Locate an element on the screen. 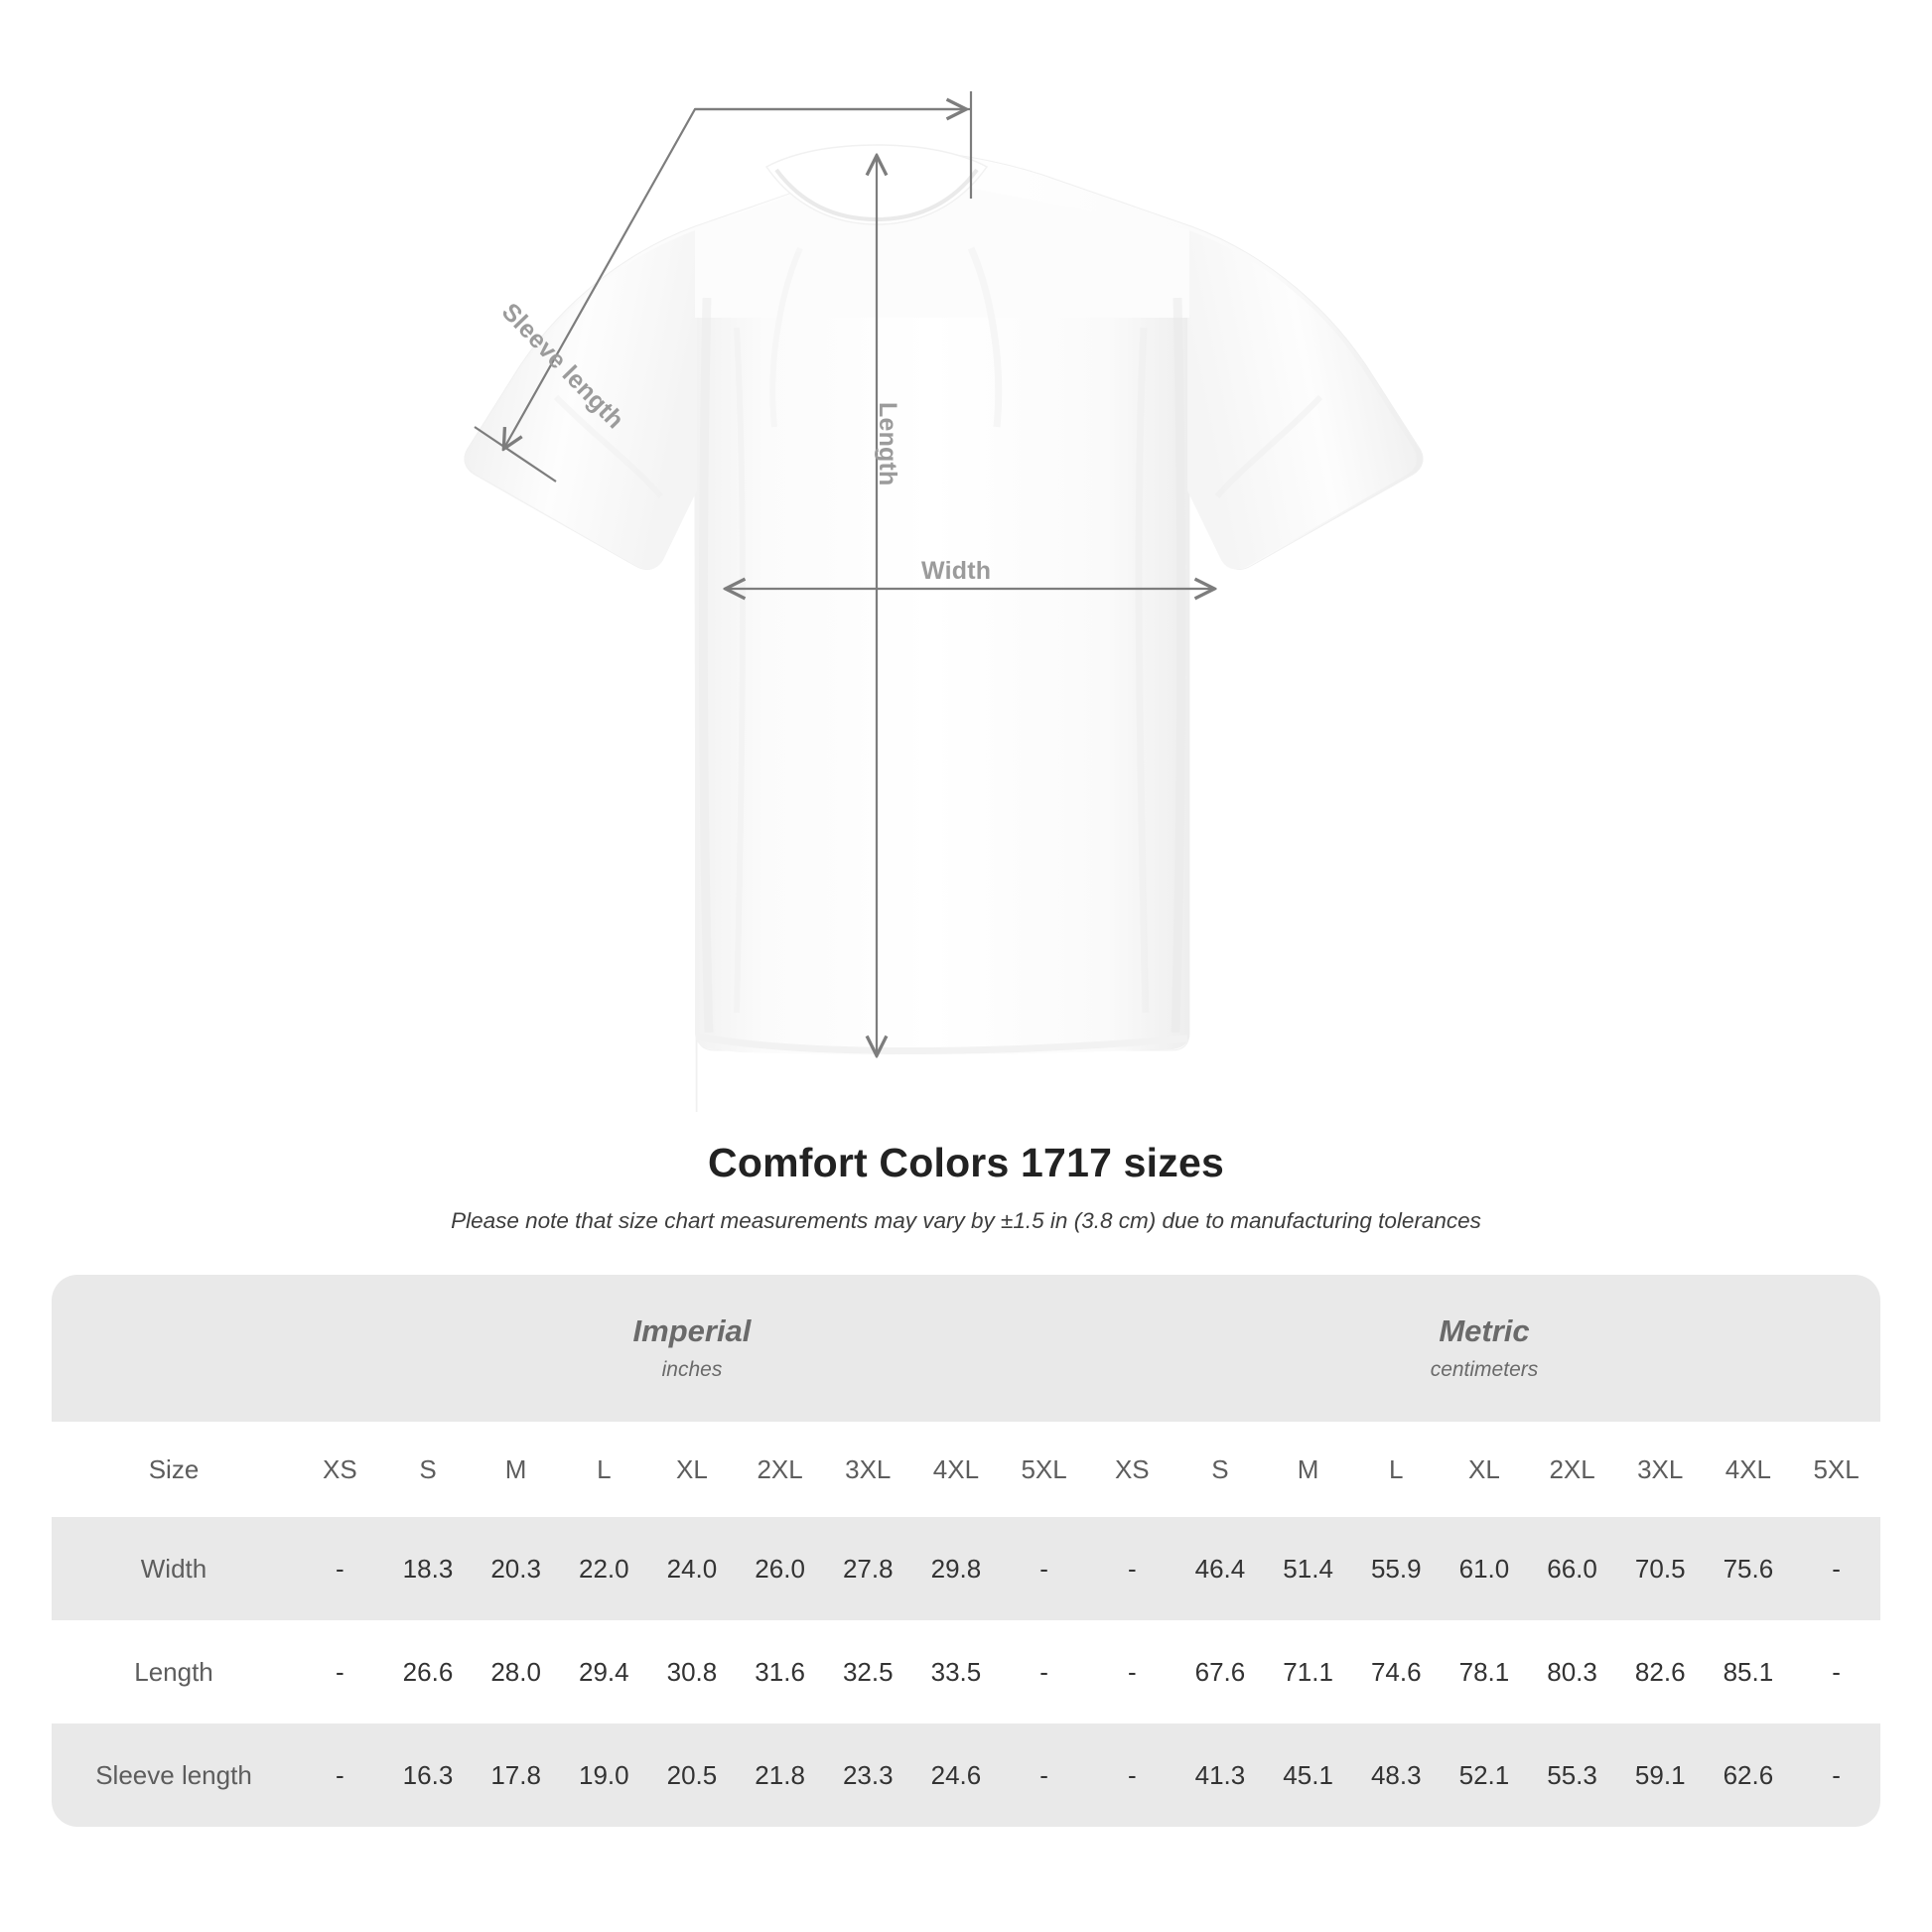 This screenshot has height=1932, width=1932. width-label: Width is located at coordinates (957, 571).